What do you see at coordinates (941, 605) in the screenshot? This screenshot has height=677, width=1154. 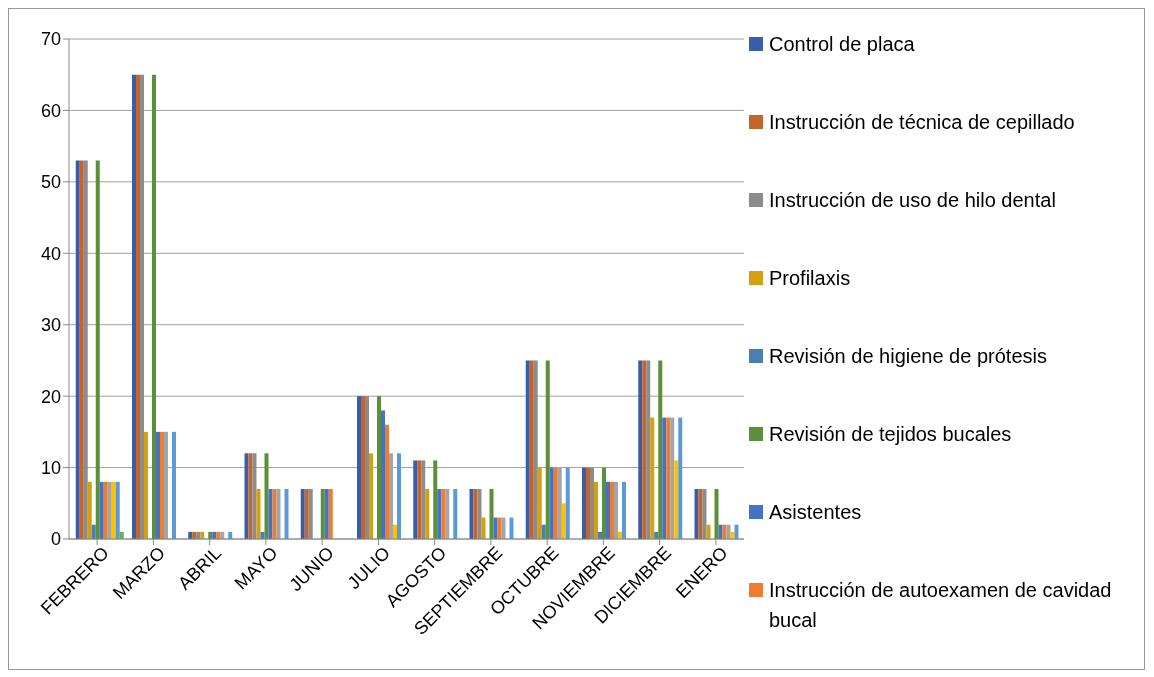 I see `legend-label: Instrucción de autoexamen de cavidad bucal` at bounding box center [941, 605].